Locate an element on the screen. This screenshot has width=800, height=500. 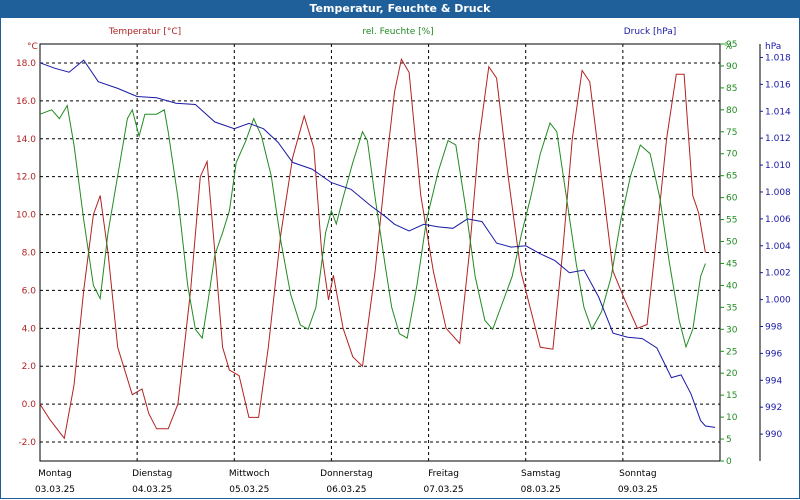
humidity-tick-label: 40 is located at coordinates (732, 286).